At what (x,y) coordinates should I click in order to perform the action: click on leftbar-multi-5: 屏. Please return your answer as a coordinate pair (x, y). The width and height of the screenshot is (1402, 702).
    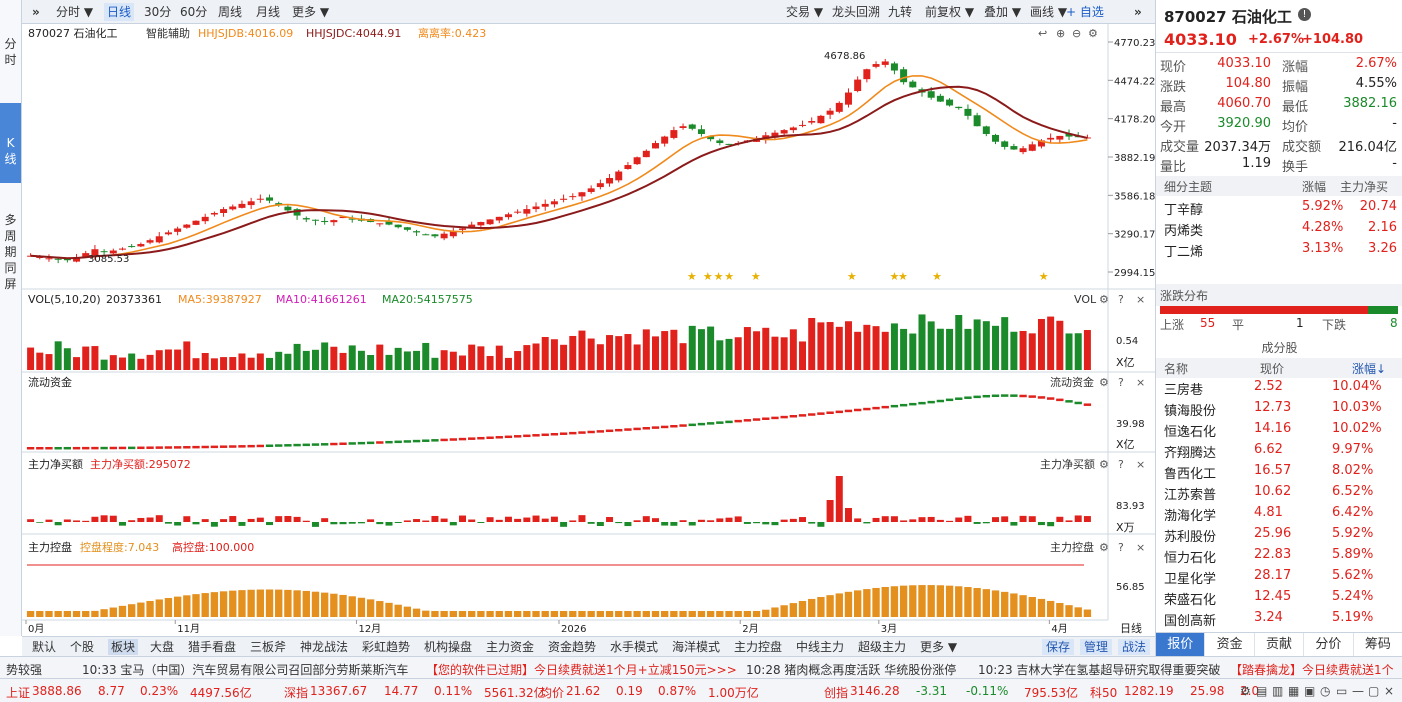
    Looking at the image, I should click on (10, 284).